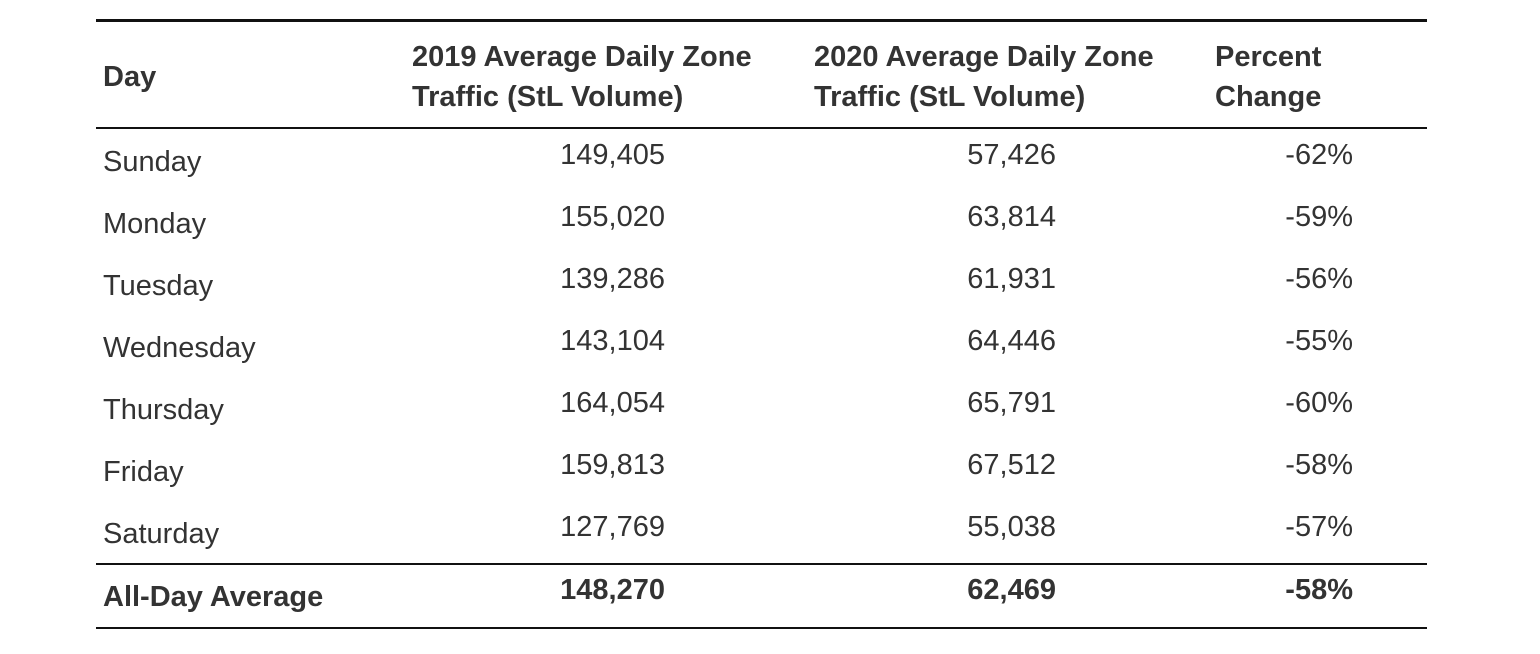  What do you see at coordinates (761, 128) in the screenshot?
I see `header-rule` at bounding box center [761, 128].